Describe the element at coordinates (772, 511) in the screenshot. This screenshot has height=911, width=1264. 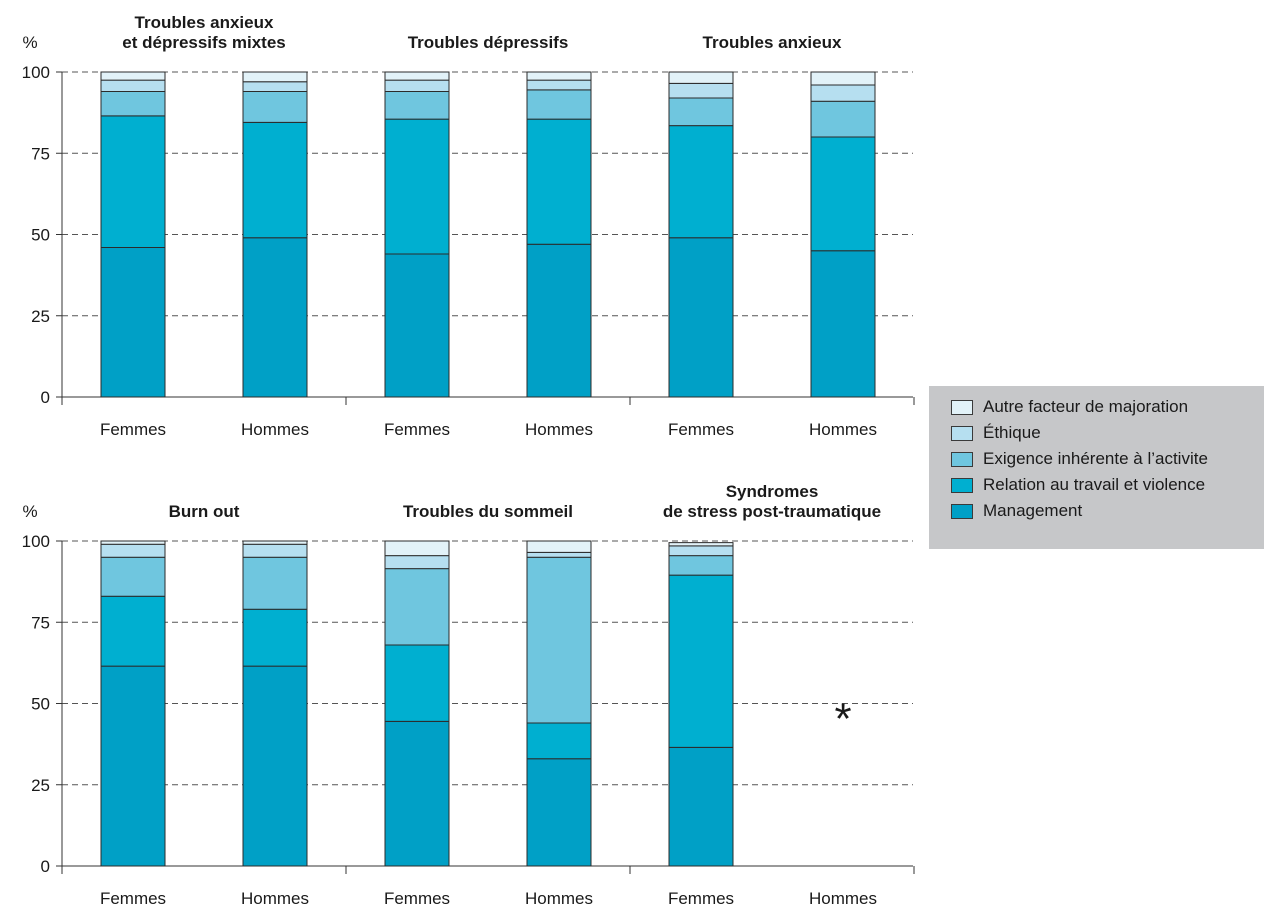
I see `group-title: de stress post-traumatique` at that location.